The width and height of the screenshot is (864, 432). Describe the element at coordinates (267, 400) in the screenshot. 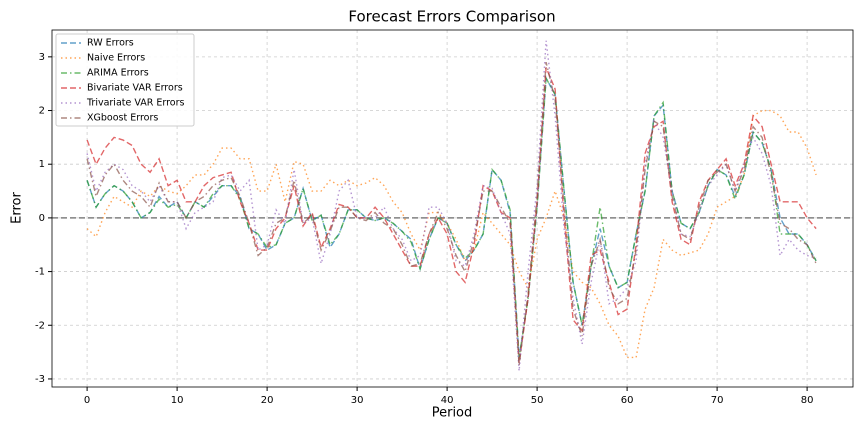

I see `x-tick-label: 20` at that location.